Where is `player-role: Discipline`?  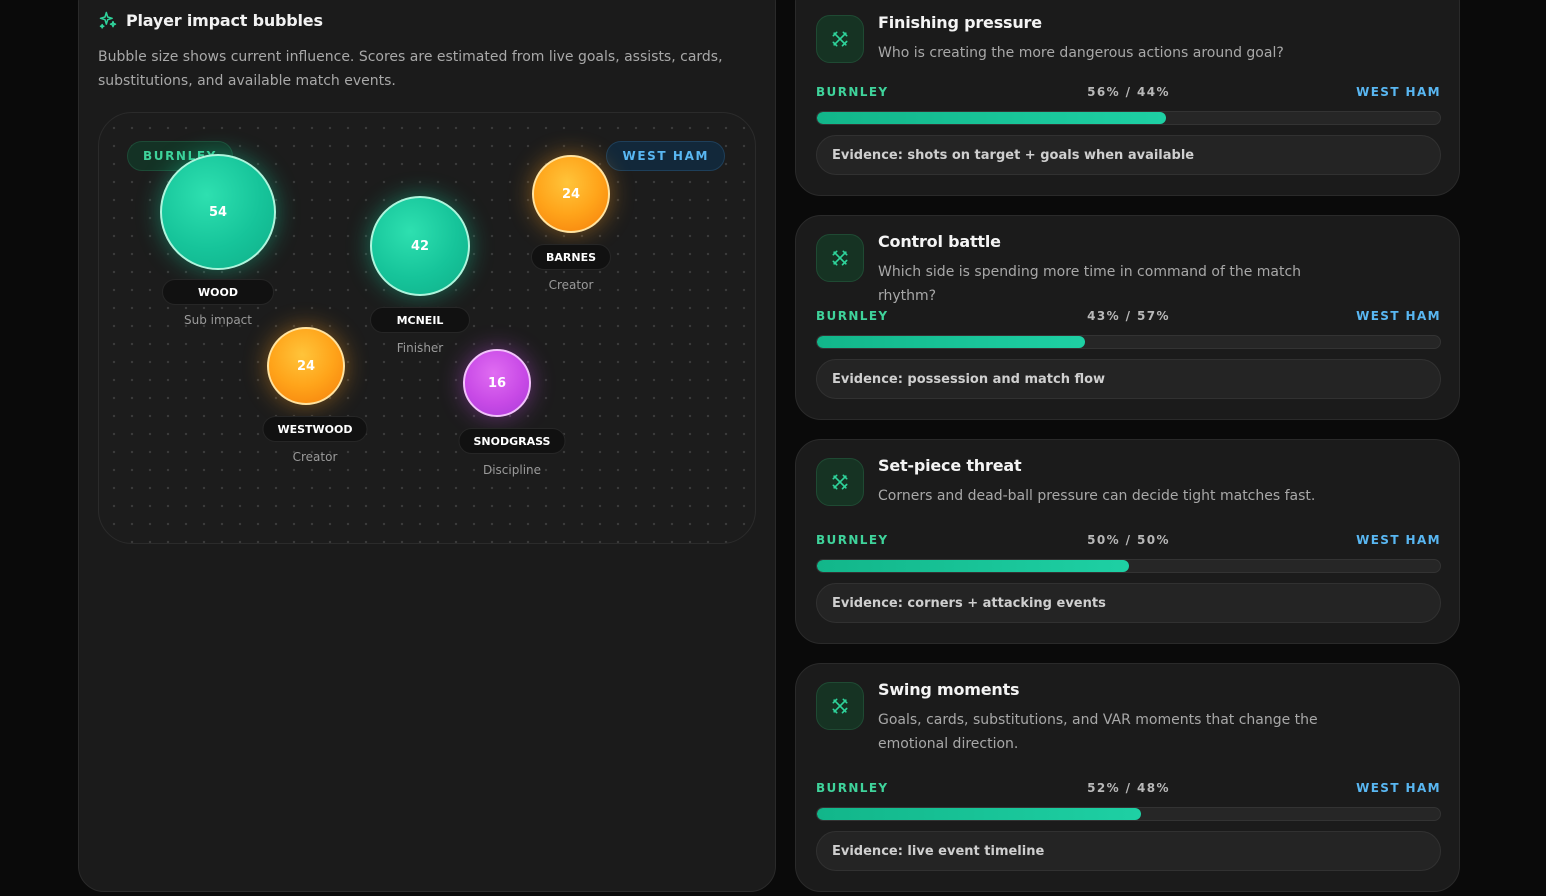
player-role: Discipline is located at coordinates (512, 470).